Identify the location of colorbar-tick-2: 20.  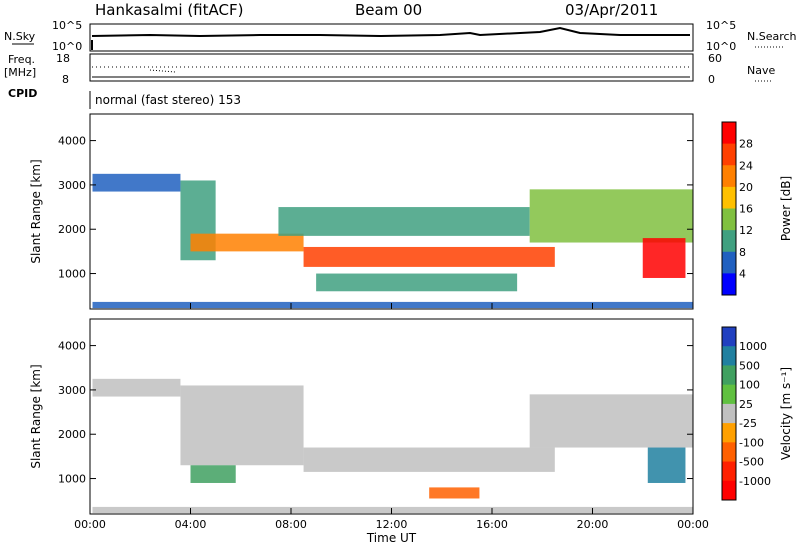
(746, 187).